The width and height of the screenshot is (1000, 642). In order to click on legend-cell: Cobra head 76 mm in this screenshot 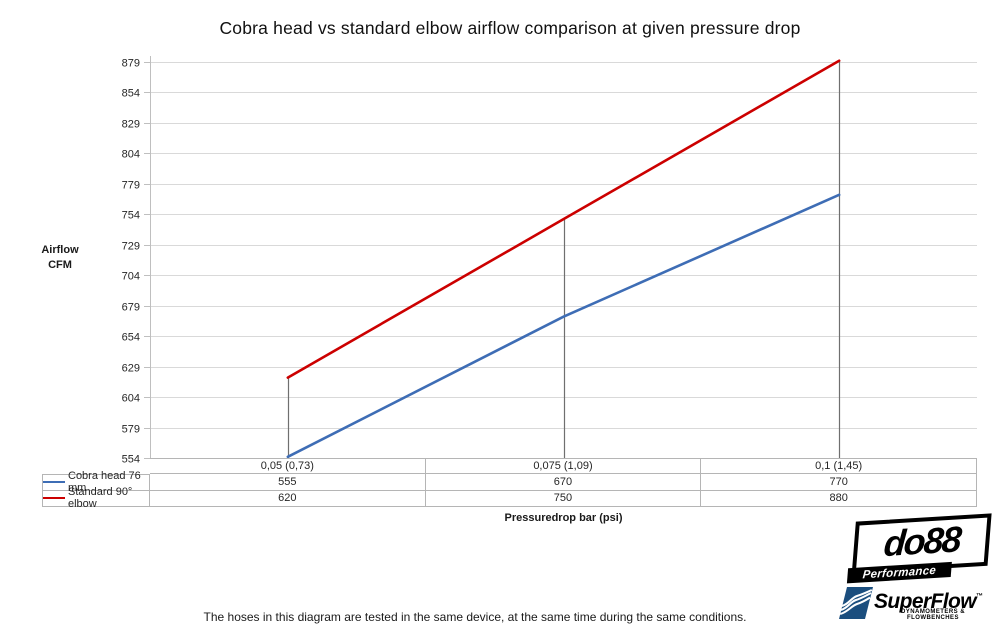, I will do `click(96, 482)`.